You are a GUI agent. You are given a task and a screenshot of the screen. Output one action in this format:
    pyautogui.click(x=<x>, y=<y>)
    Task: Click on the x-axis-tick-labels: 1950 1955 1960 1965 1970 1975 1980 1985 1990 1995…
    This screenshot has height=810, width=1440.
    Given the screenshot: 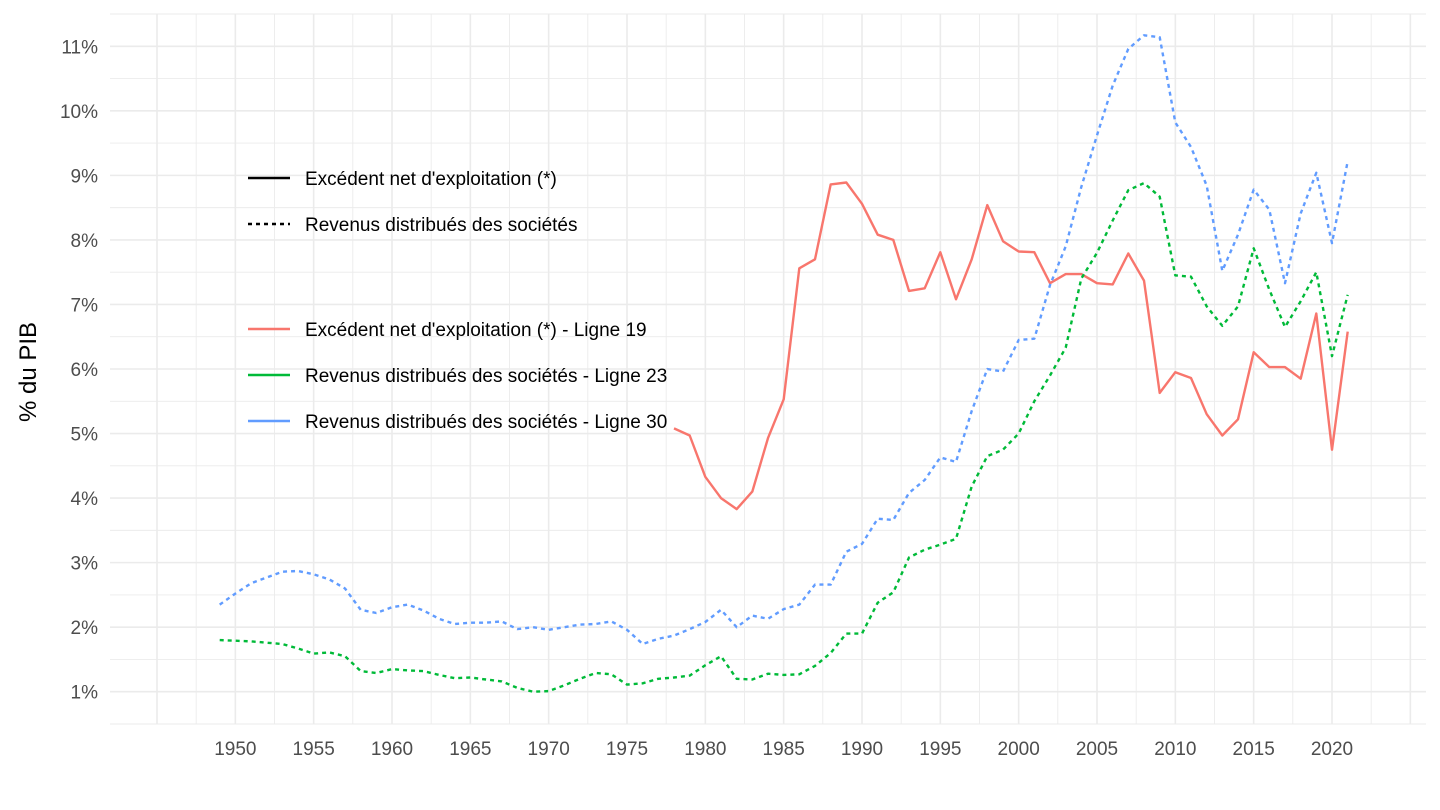 What is the action you would take?
    pyautogui.click(x=783, y=749)
    